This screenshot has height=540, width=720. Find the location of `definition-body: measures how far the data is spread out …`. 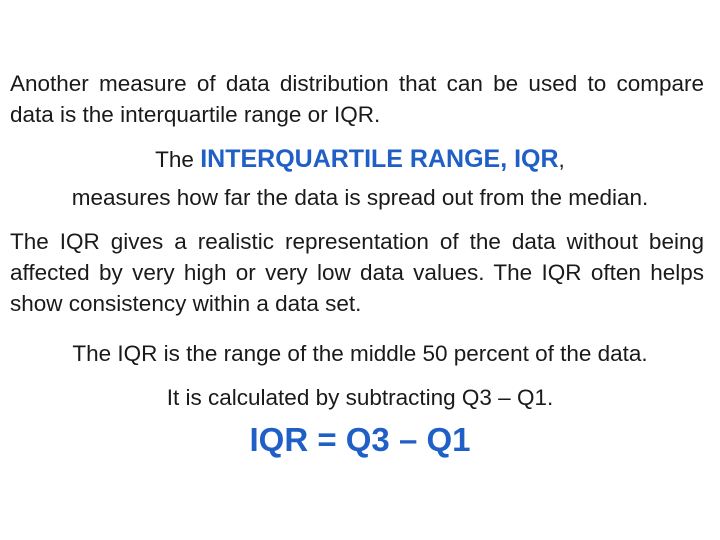

definition-body: measures how far the data is spread out … is located at coordinates (360, 197).